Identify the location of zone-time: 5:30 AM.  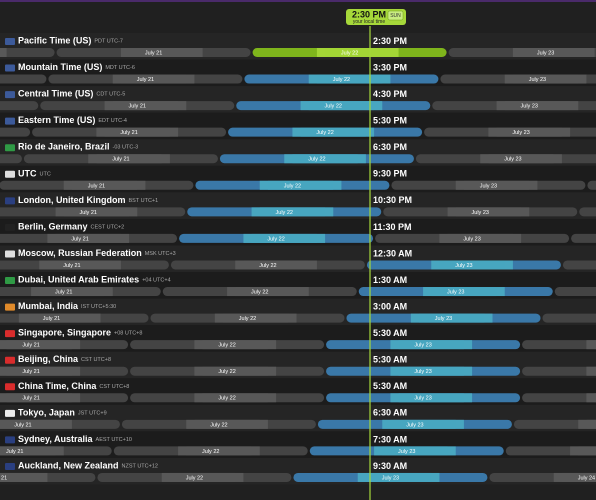
(390, 360).